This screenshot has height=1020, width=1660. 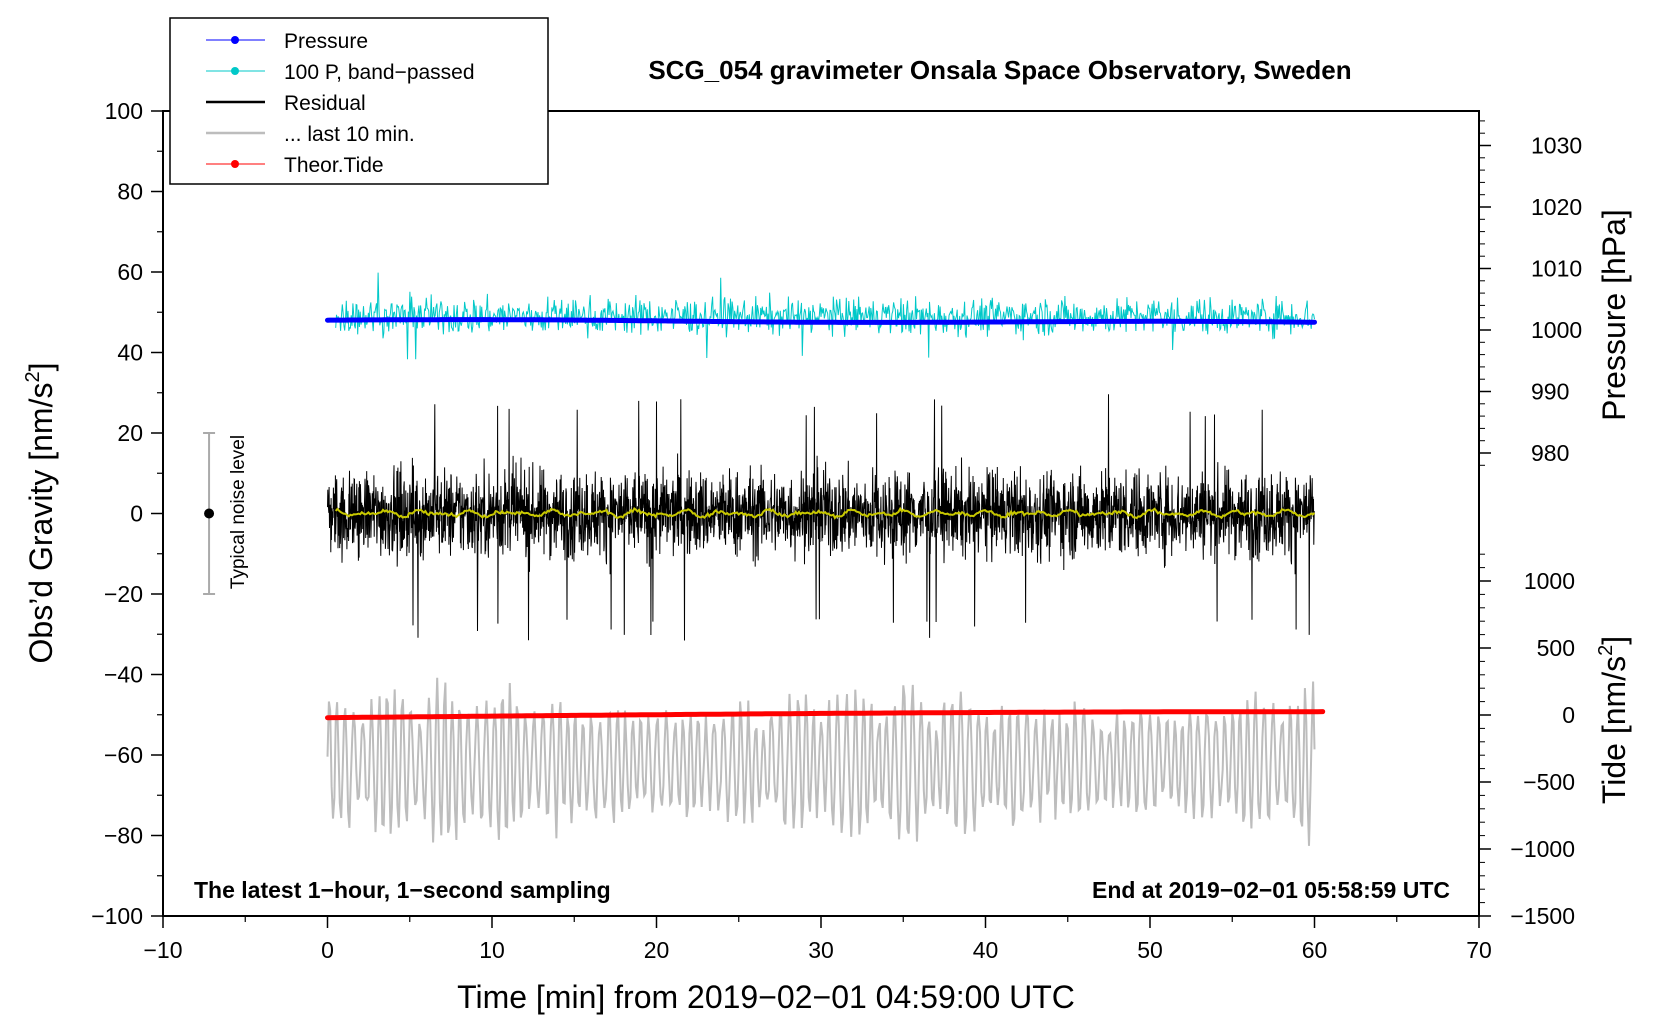 What do you see at coordinates (1150, 950) in the screenshot?
I see `x-tick-label: 50` at bounding box center [1150, 950].